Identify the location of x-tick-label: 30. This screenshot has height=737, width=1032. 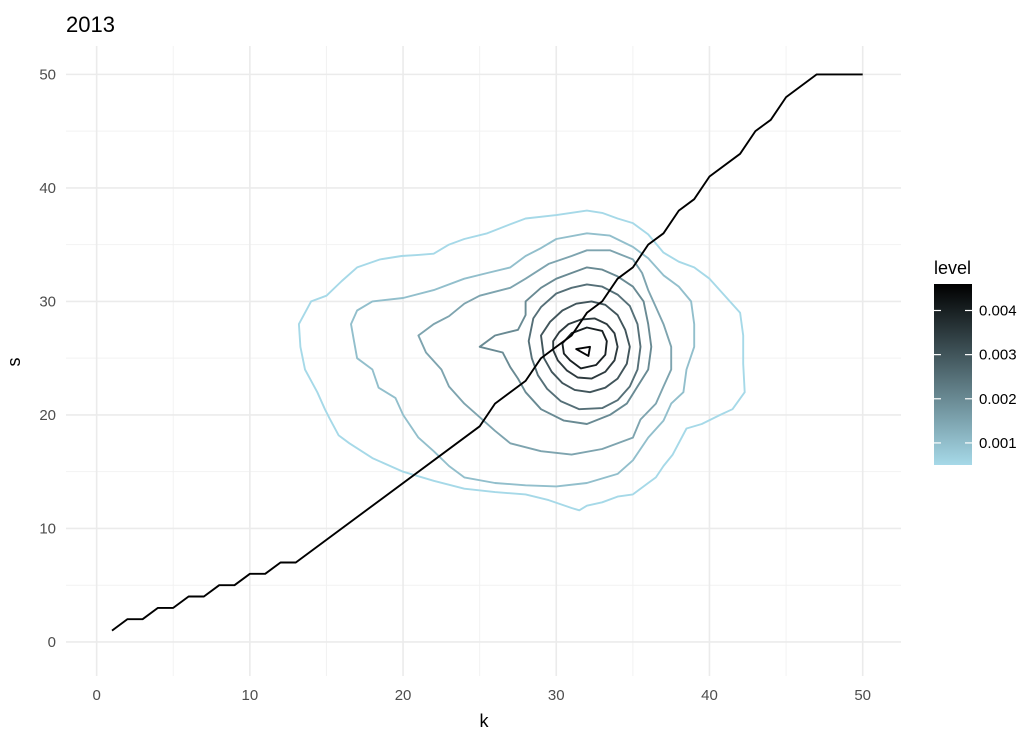
(556, 695).